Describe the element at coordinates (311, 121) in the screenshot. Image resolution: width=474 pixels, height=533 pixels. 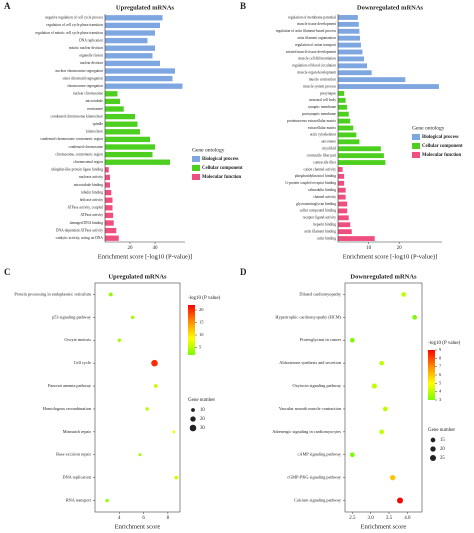
I see `y-tick-label: proteinaceous extracellular matrix` at that location.